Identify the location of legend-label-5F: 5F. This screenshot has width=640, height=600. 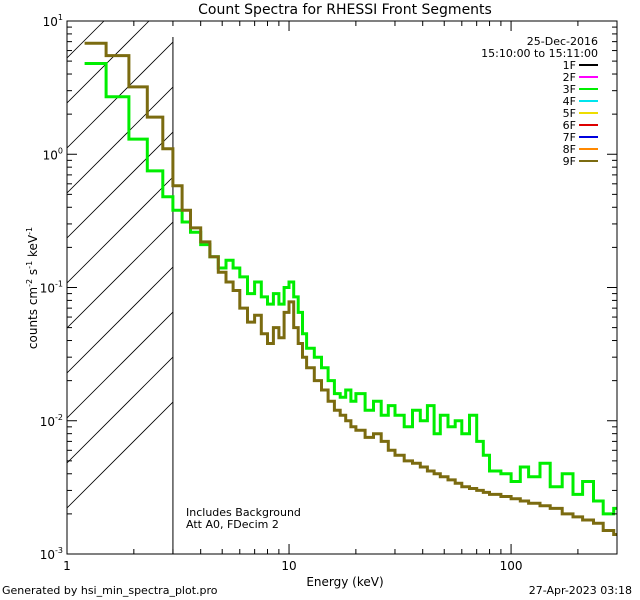
(569, 113).